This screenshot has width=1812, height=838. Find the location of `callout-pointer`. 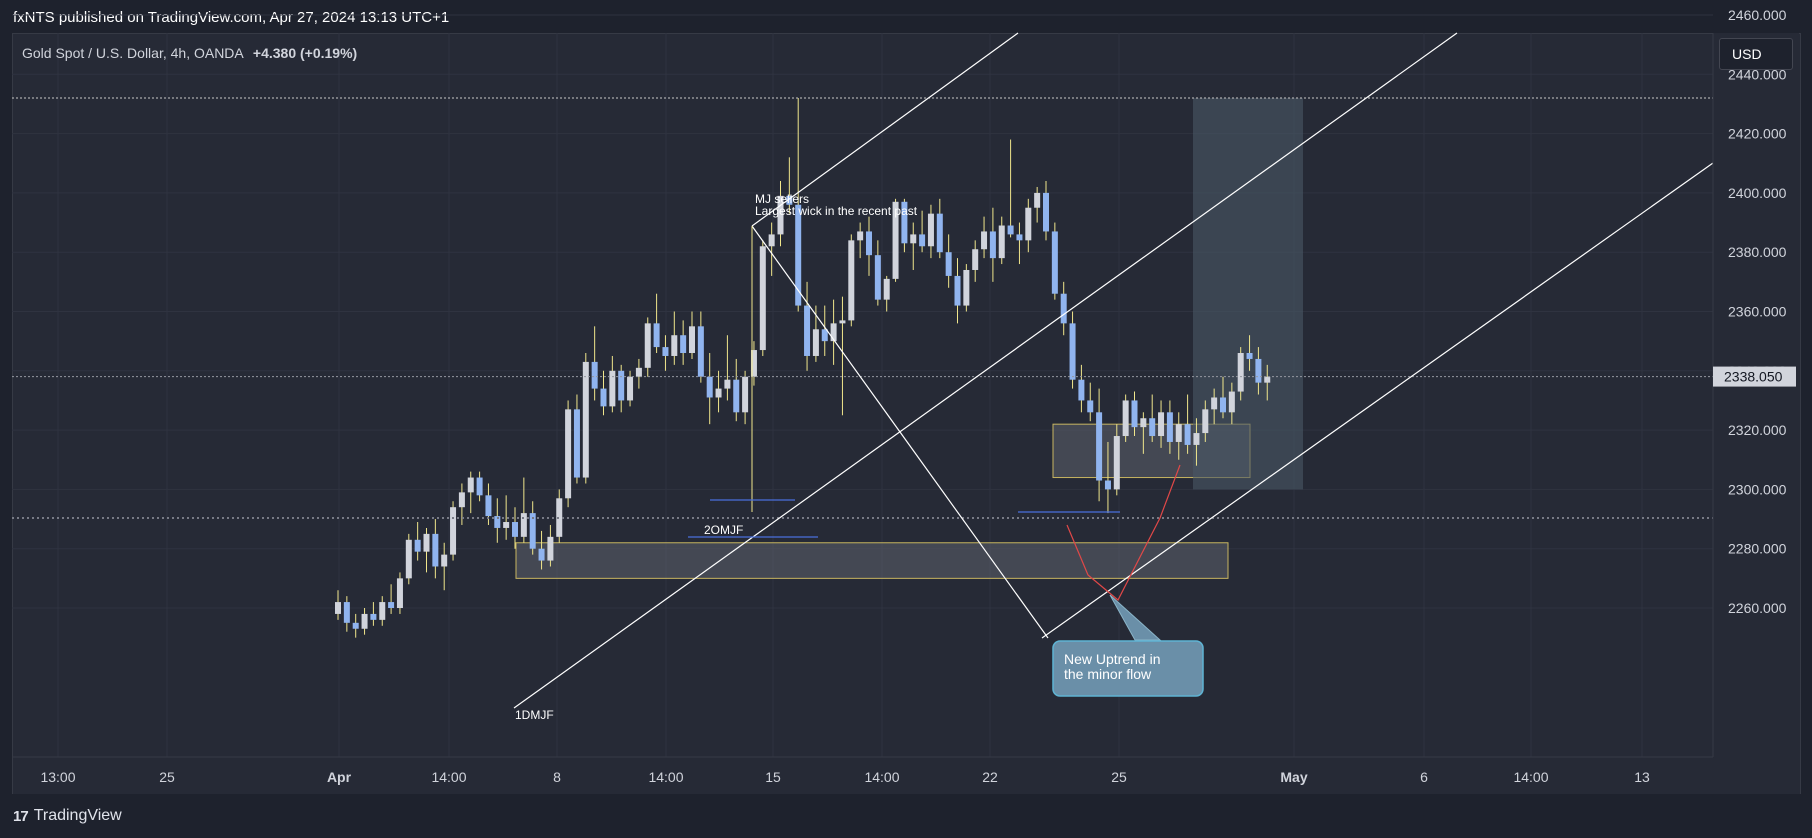

callout-pointer is located at coordinates (1135, 617).